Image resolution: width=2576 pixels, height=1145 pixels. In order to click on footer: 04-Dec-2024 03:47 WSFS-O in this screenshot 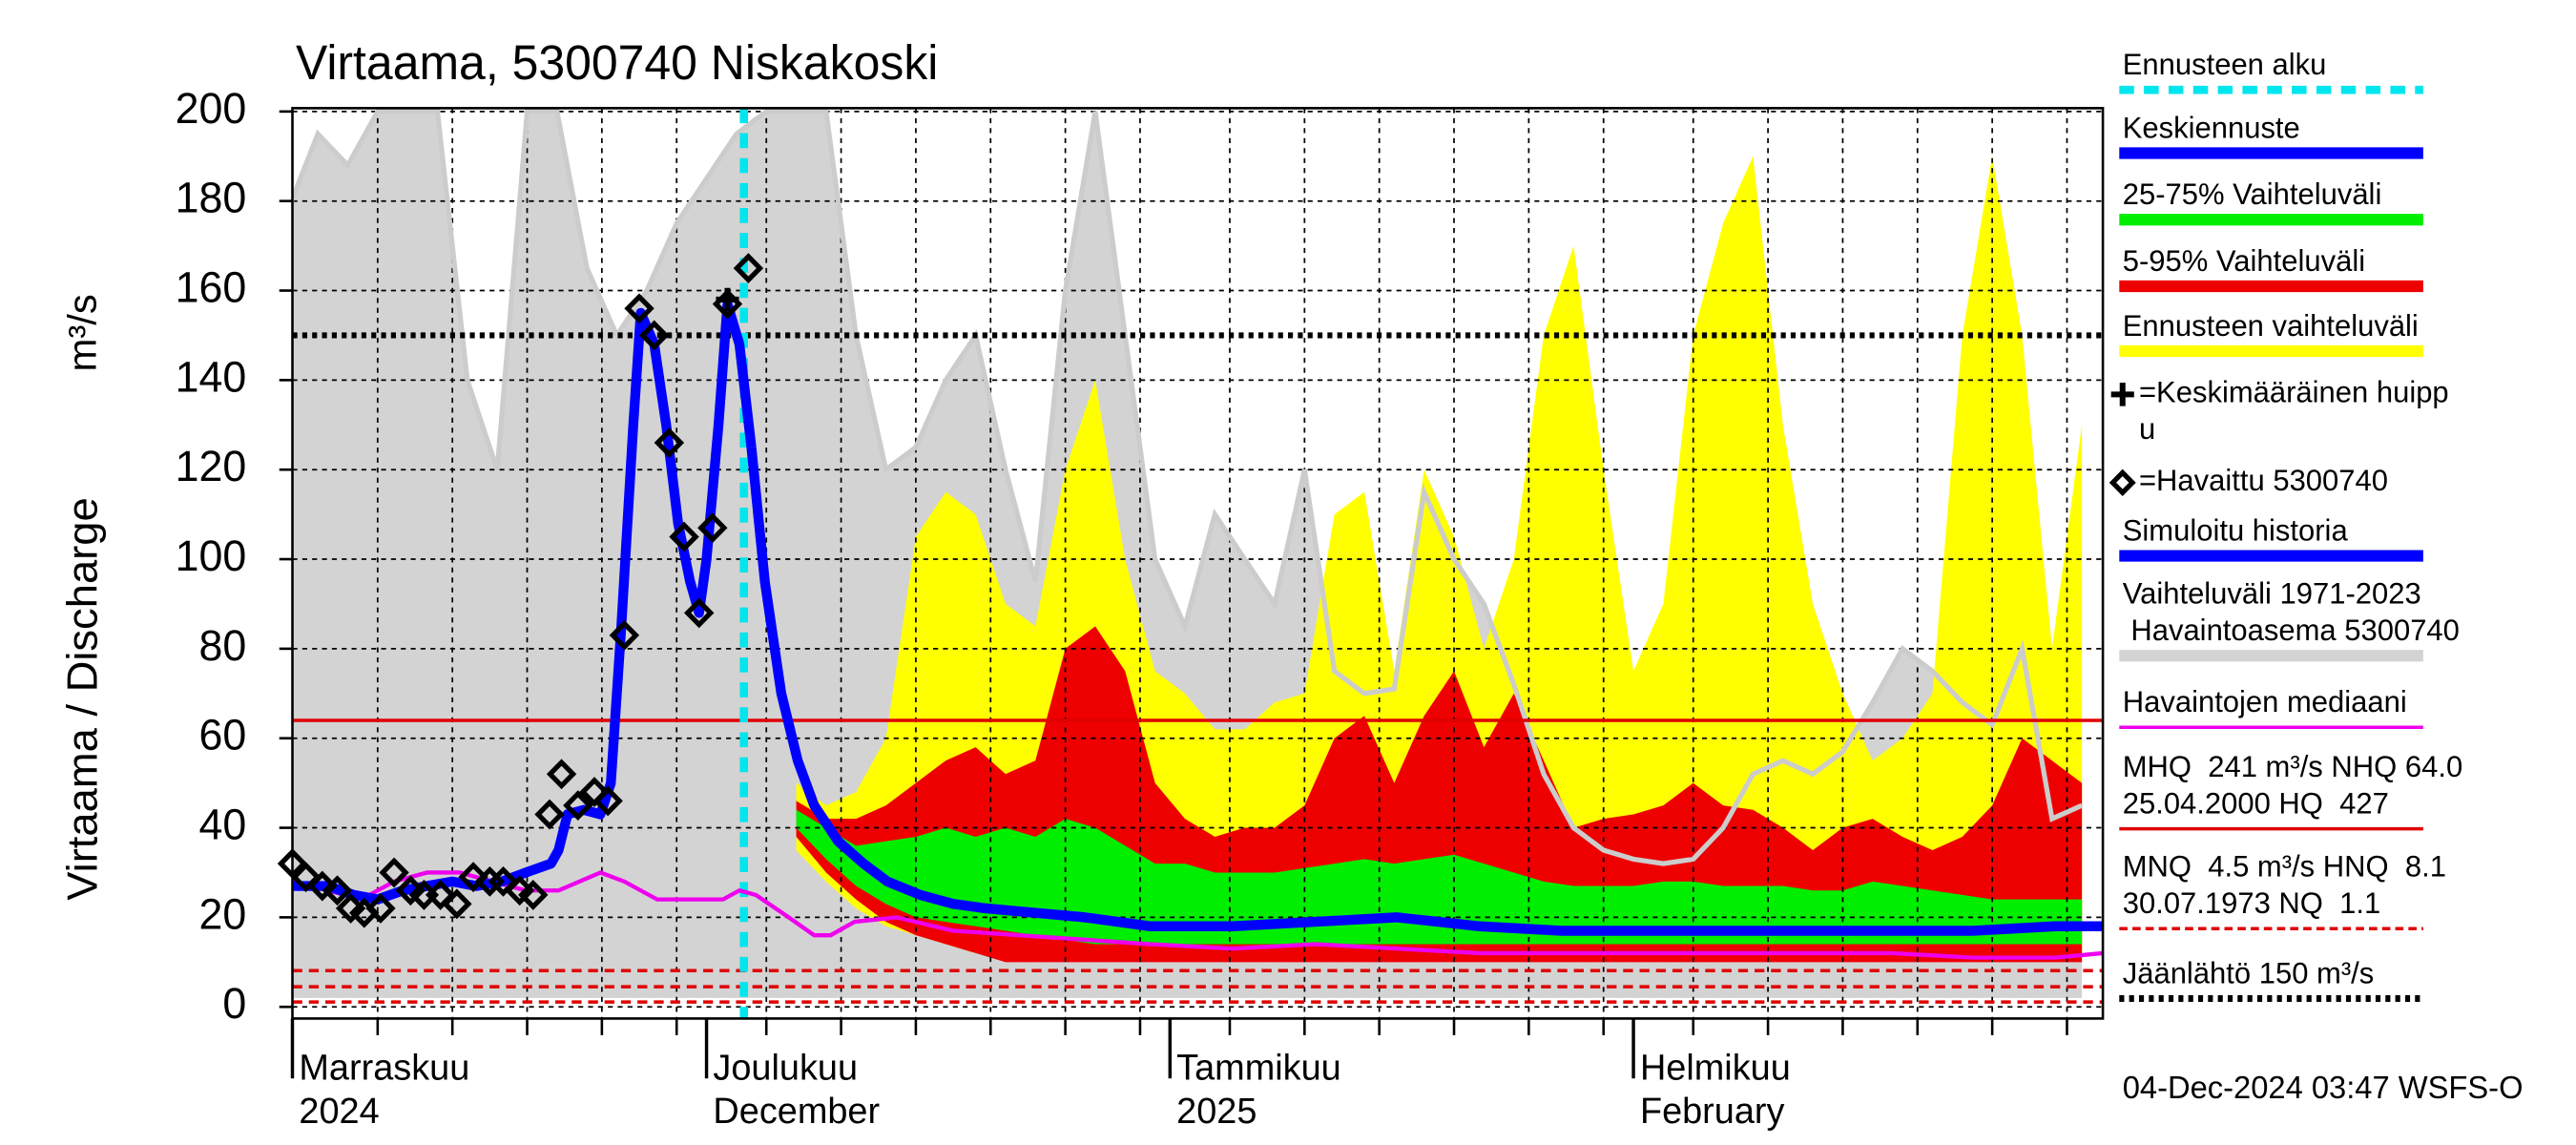, I will do `click(2323, 1087)`.